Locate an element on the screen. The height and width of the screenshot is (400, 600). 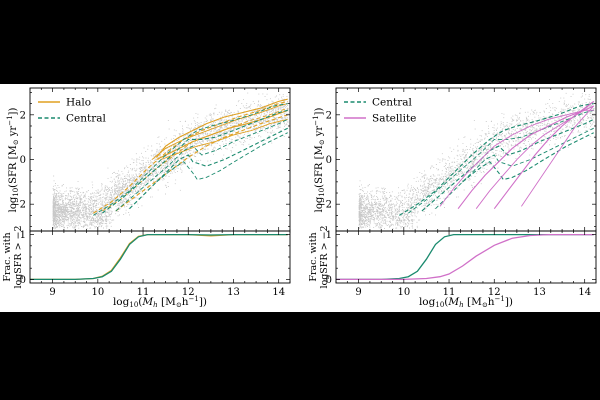
scatter-points is located at coordinates (476, 160).